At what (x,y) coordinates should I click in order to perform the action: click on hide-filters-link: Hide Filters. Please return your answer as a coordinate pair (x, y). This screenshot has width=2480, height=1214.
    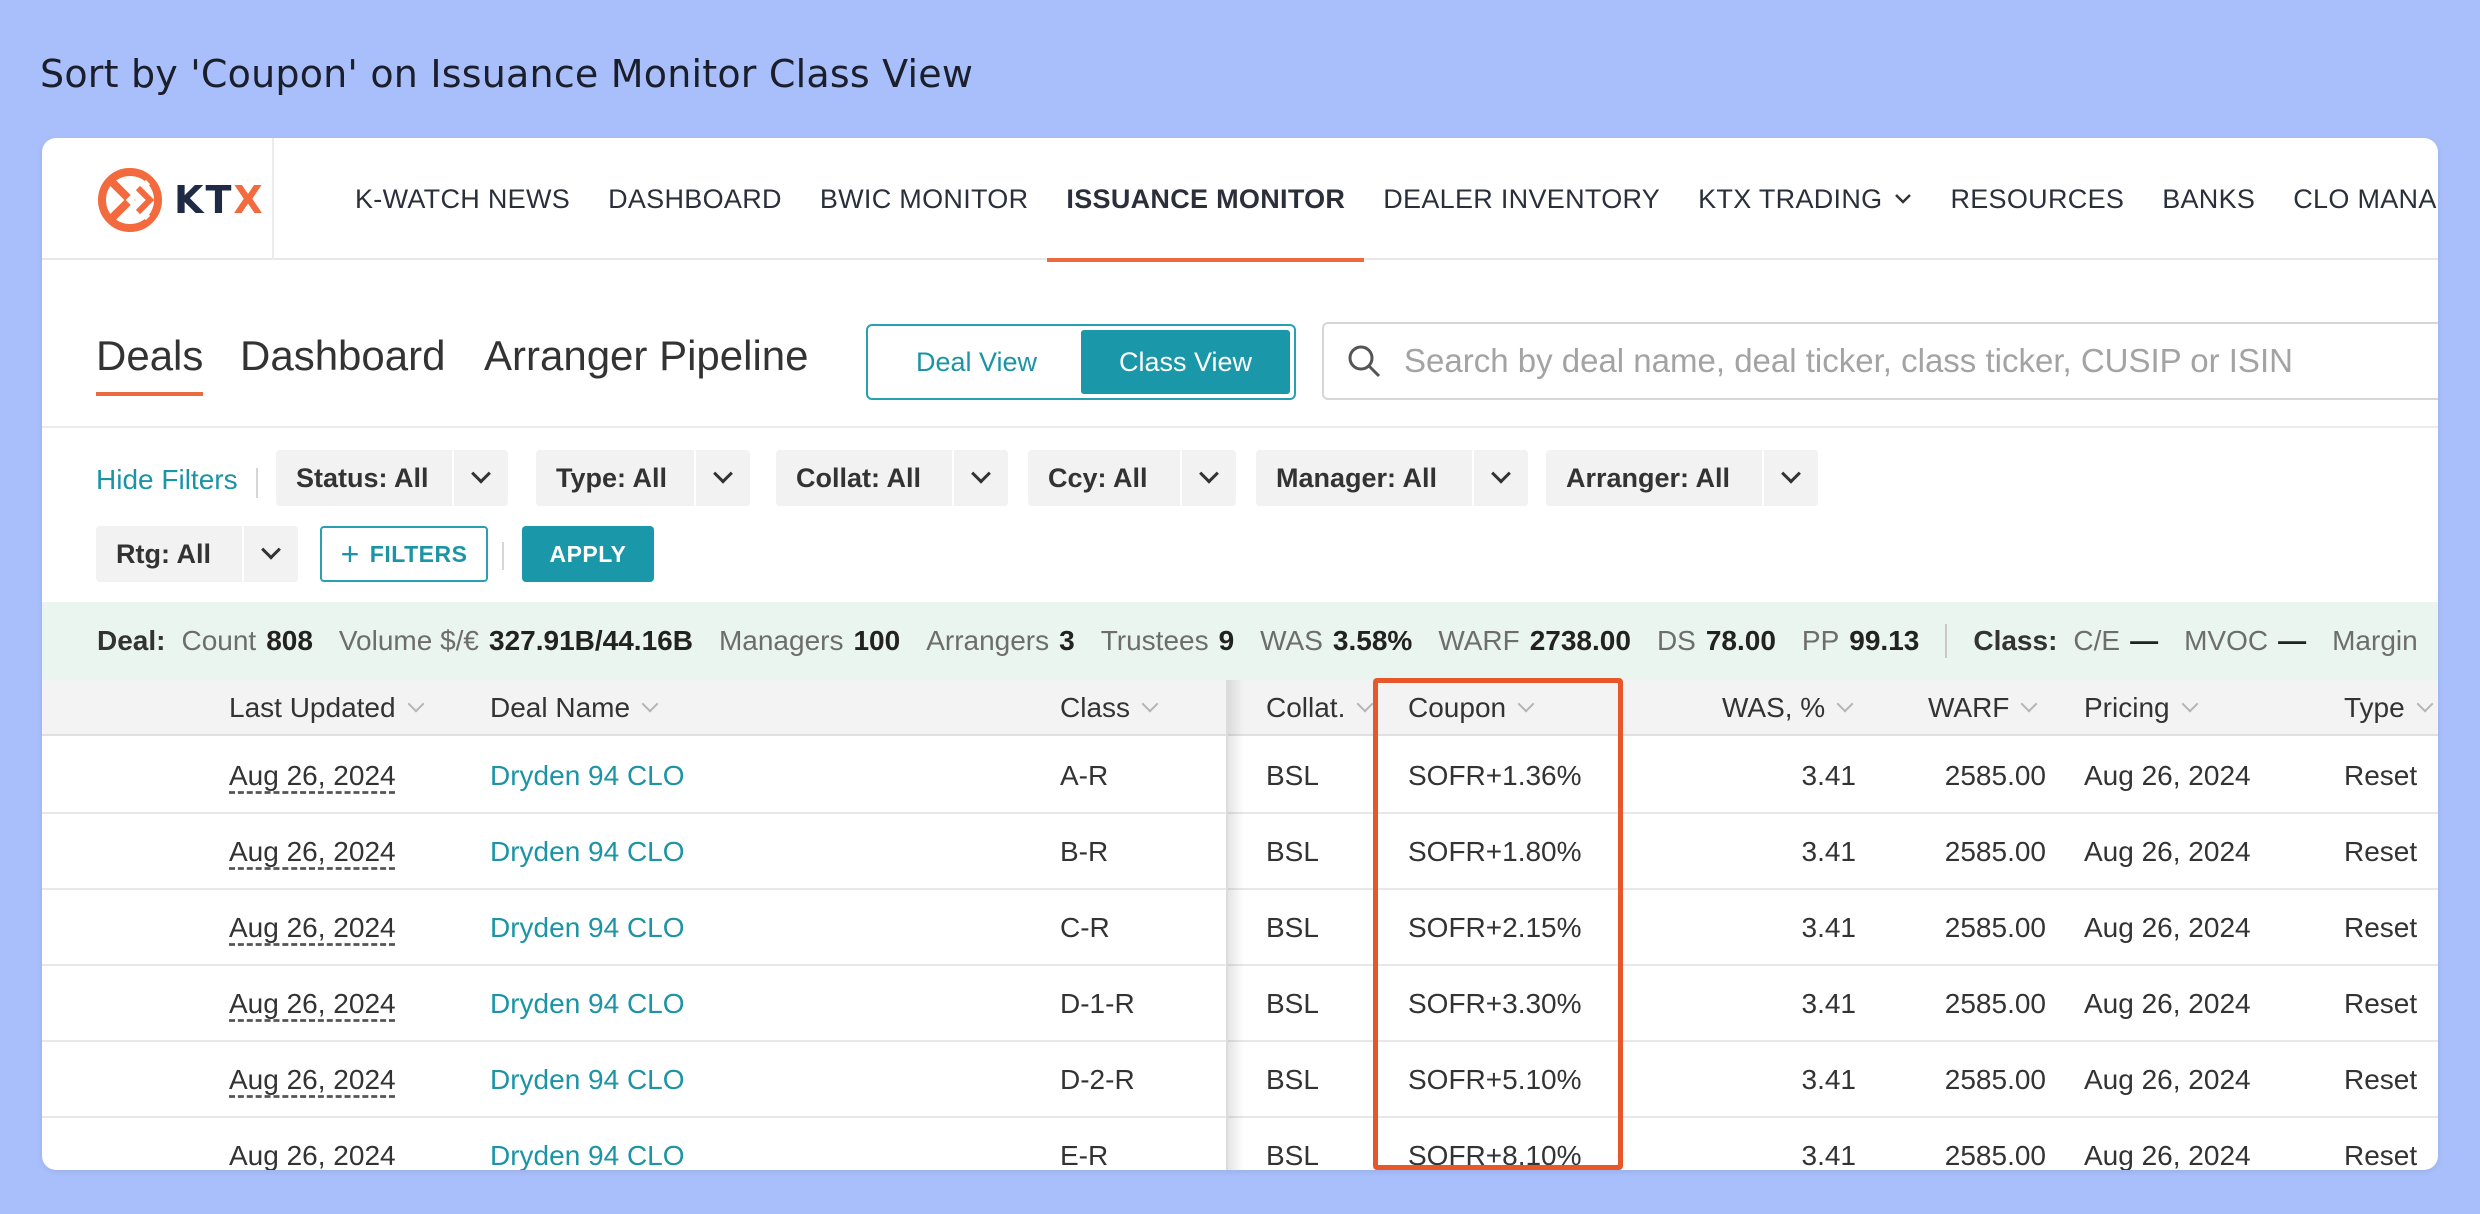
    Looking at the image, I should click on (167, 479).